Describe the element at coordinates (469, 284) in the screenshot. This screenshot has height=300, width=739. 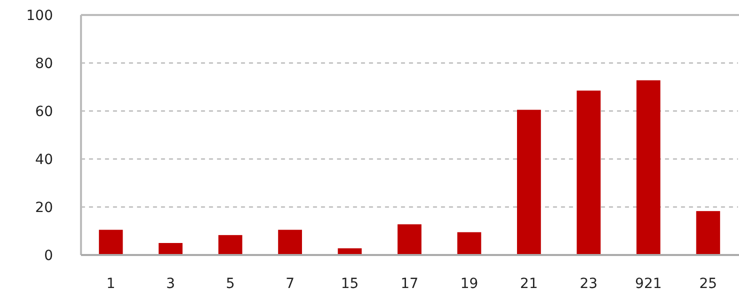
I see `x-tick-label: 19` at that location.